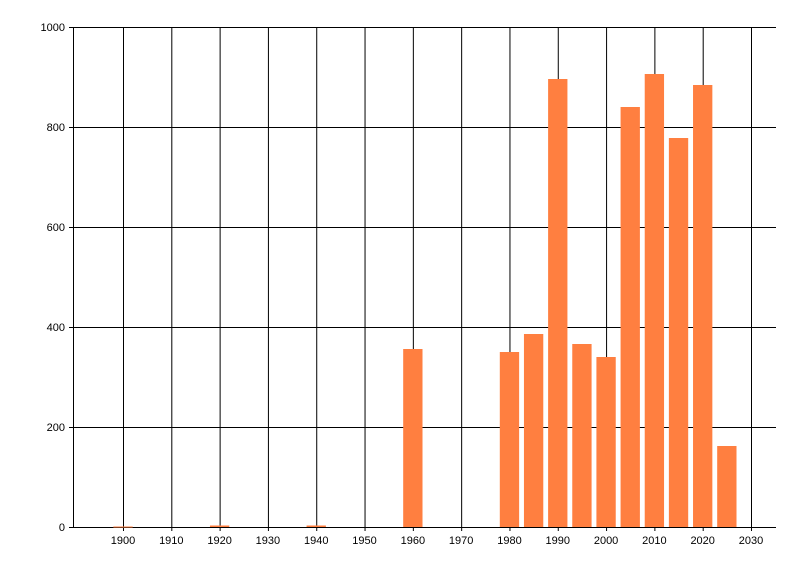 This screenshot has width=800, height=576. I want to click on y-tick-label: 0, so click(62, 528).